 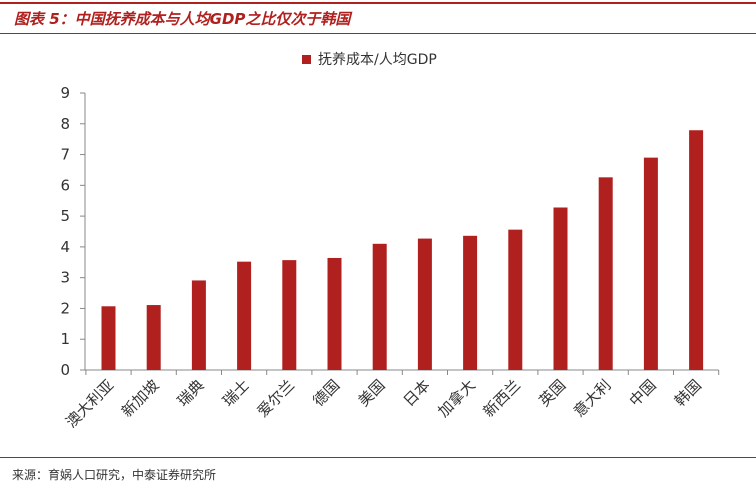 I want to click on figure-title: 图表 5：中国抚养成本与人均GDP之比仅次于韩国, so click(x=182, y=19).